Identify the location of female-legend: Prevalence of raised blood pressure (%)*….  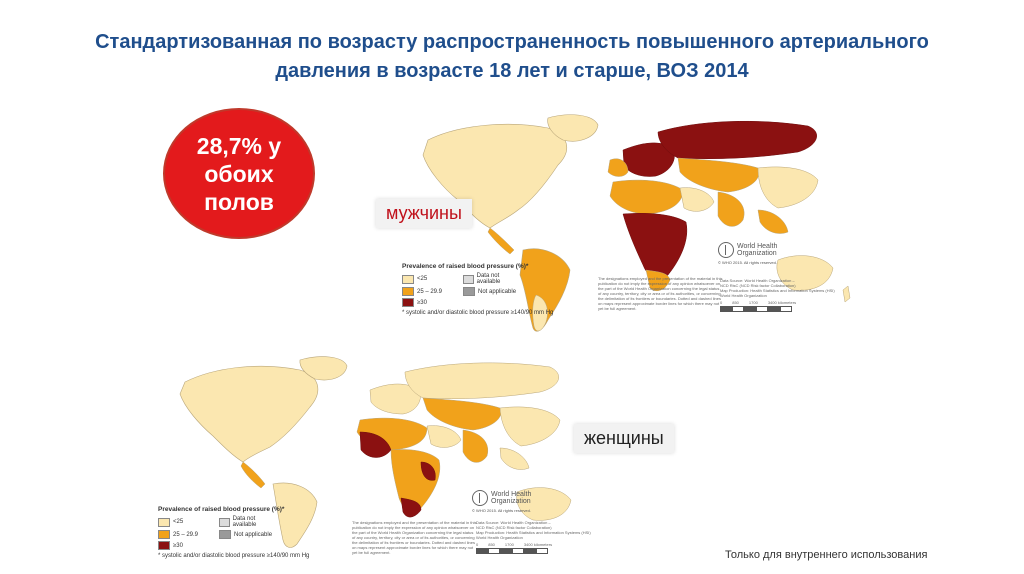
(233, 532).